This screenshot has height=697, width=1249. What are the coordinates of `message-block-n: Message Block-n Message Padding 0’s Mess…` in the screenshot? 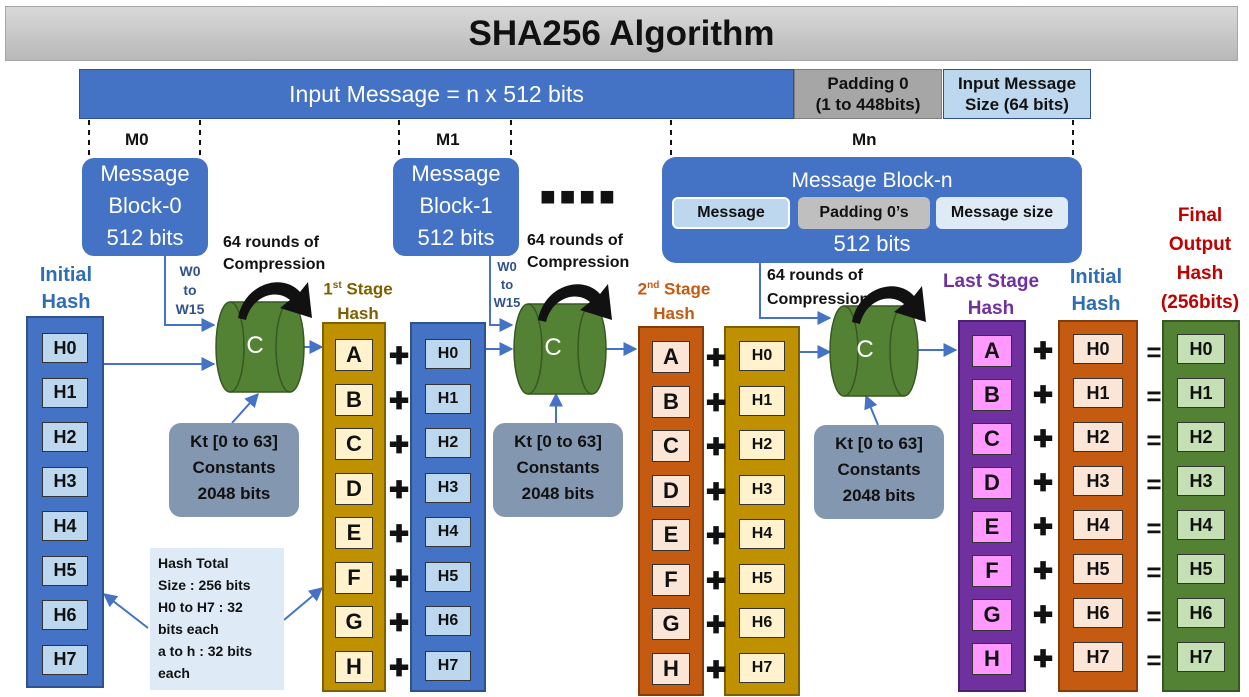 It's located at (872, 210).